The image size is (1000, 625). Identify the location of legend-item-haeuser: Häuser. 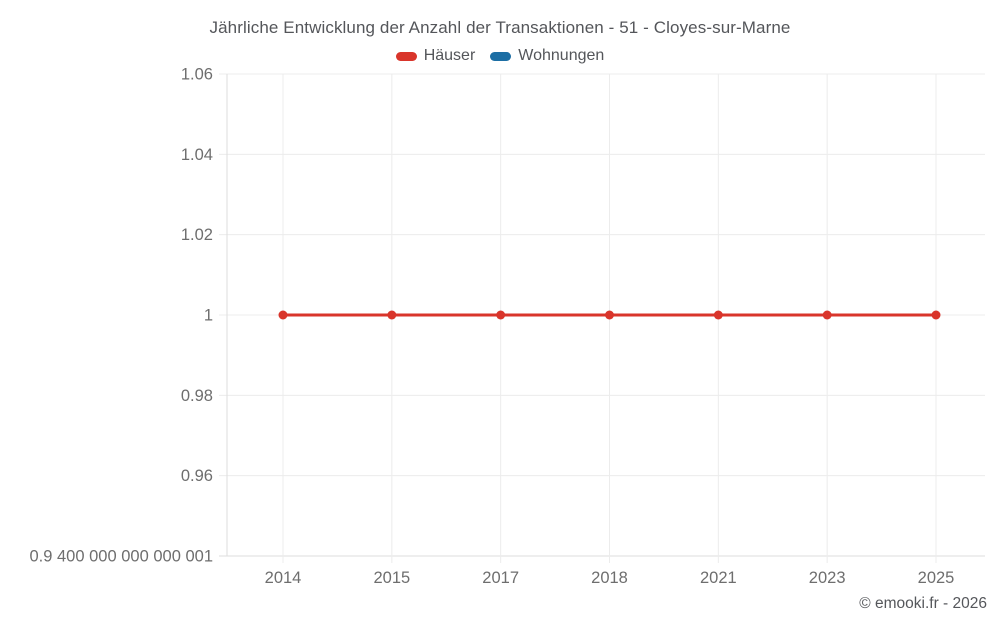
(435, 56).